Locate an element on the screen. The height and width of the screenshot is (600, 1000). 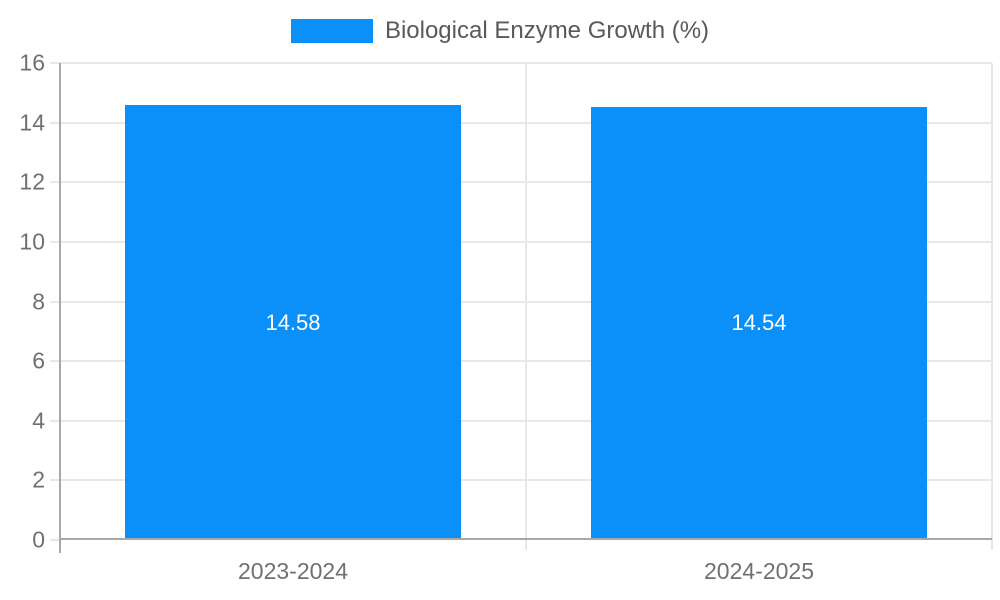
legend-label: Biological Enzyme Growth (%) is located at coordinates (547, 30).